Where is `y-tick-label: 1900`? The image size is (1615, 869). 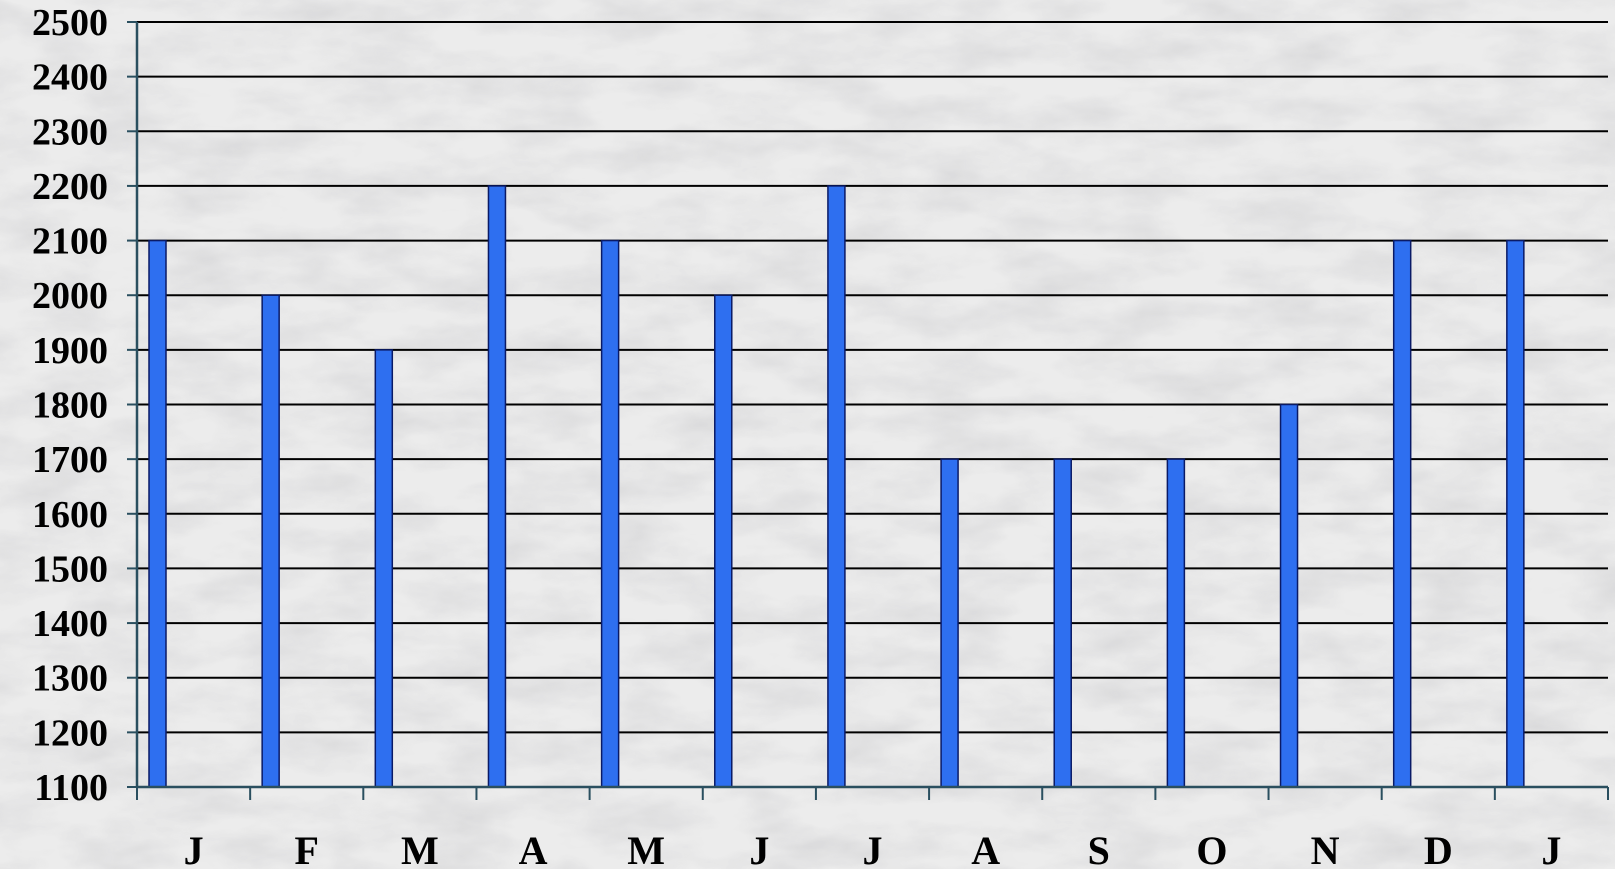 y-tick-label: 1900 is located at coordinates (70, 351).